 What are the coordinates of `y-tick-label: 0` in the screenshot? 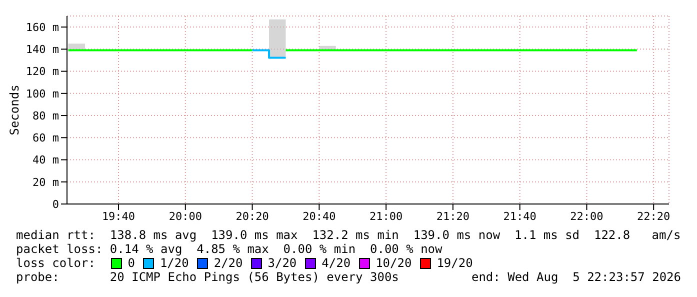 It's located at (55, 204).